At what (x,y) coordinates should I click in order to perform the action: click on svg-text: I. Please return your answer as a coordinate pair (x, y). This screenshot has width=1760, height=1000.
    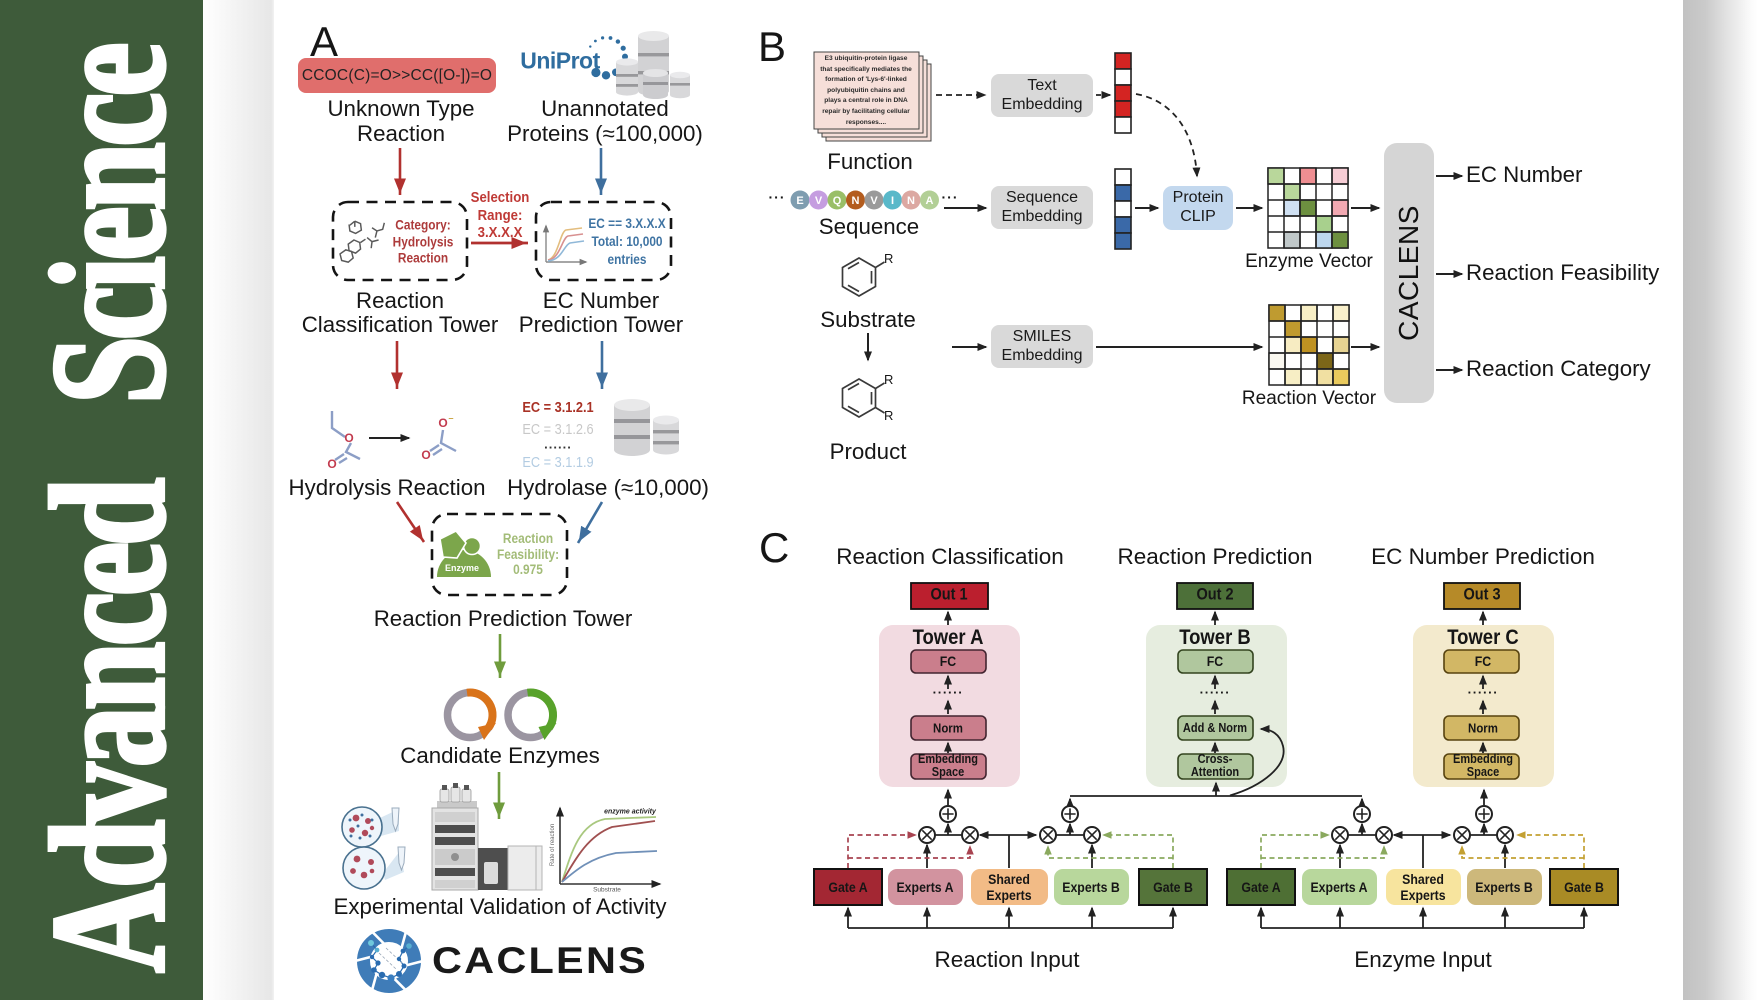
    Looking at the image, I should click on (892, 201).